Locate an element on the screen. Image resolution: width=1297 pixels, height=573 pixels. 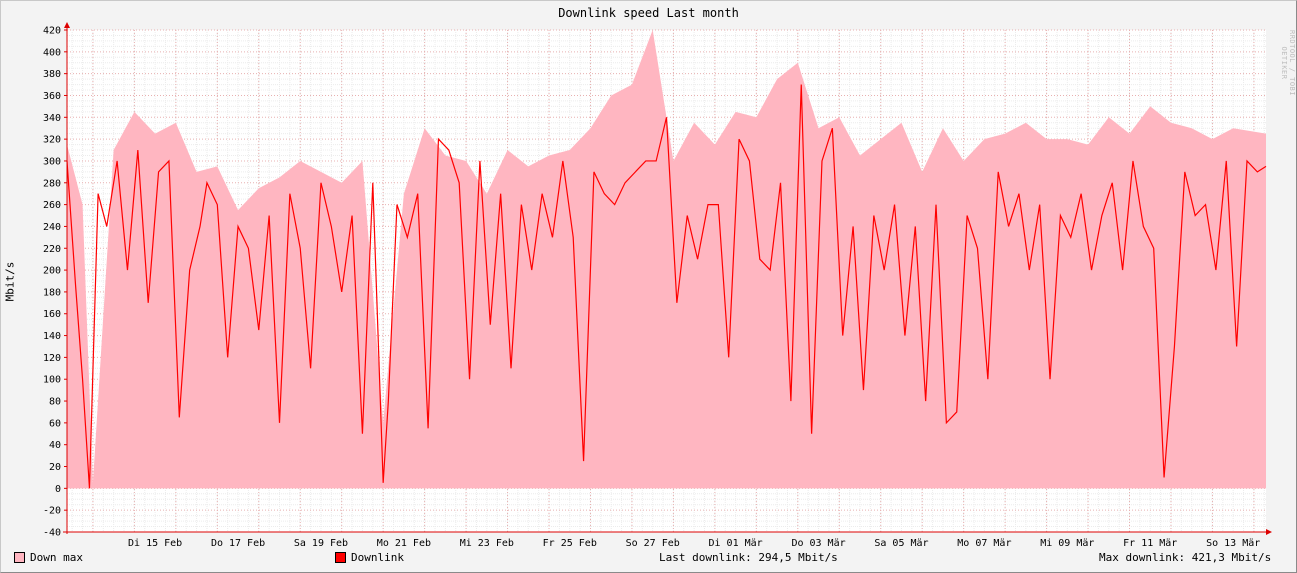
y-tick-label: 120 is located at coordinates (52, 358).